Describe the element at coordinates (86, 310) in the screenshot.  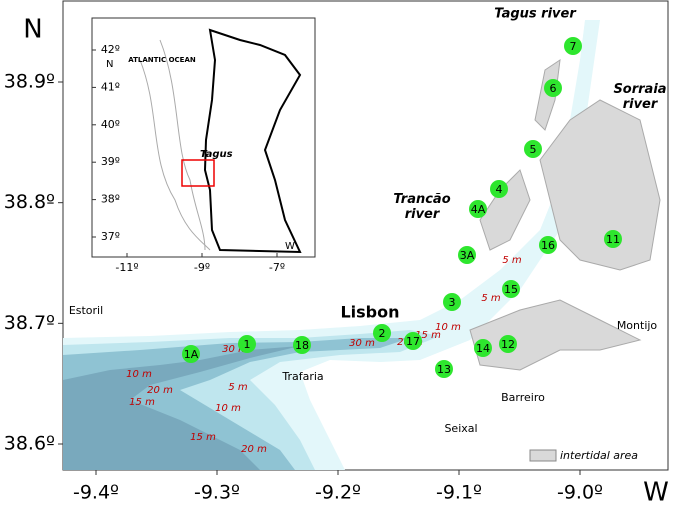
I see `place-label: Estoril` at that location.